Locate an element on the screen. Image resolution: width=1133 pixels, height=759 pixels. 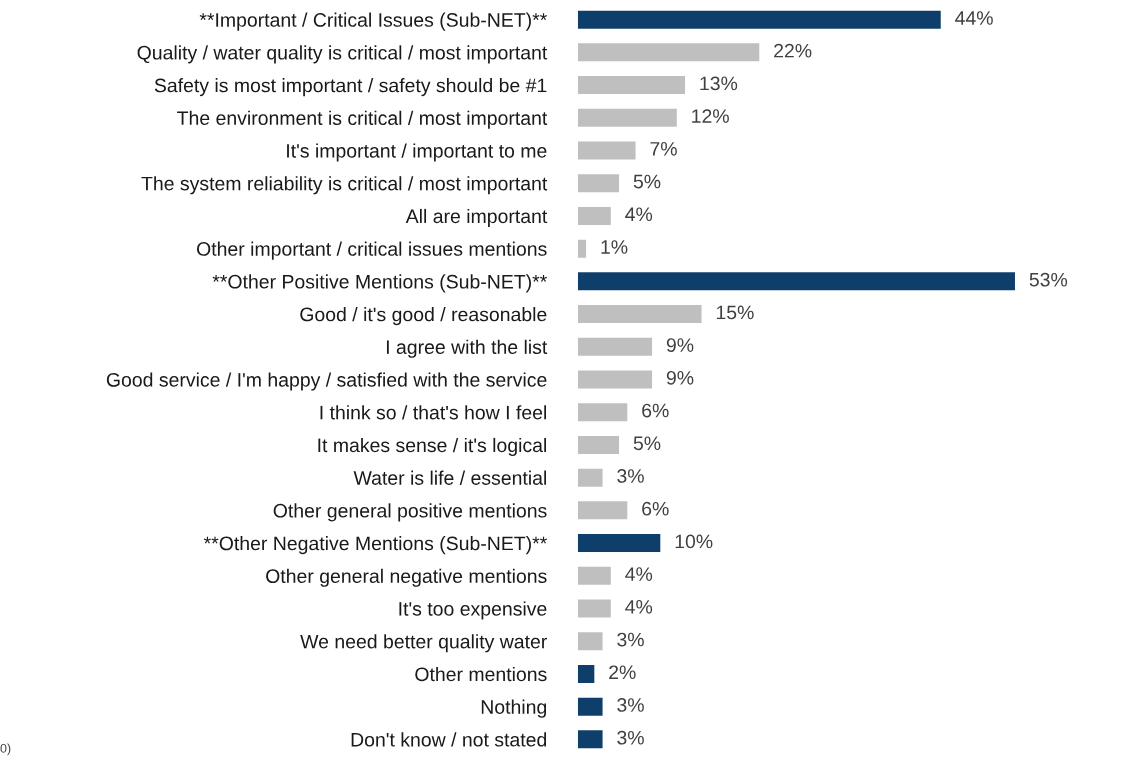
data-label: 1% is located at coordinates (614, 247).